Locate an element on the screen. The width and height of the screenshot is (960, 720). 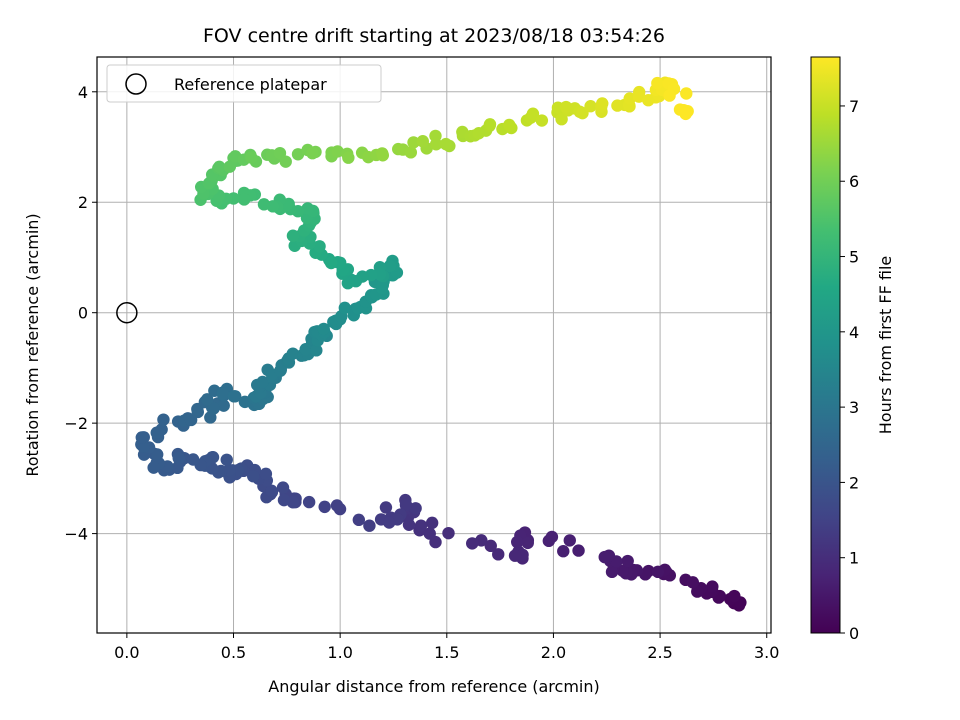
legend: Reference platepar is located at coordinates (244, 83).